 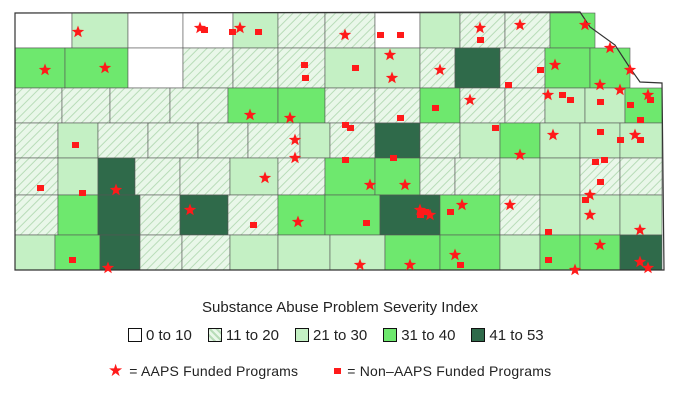 I want to click on class-item: 41 to 53, so click(x=507, y=335).